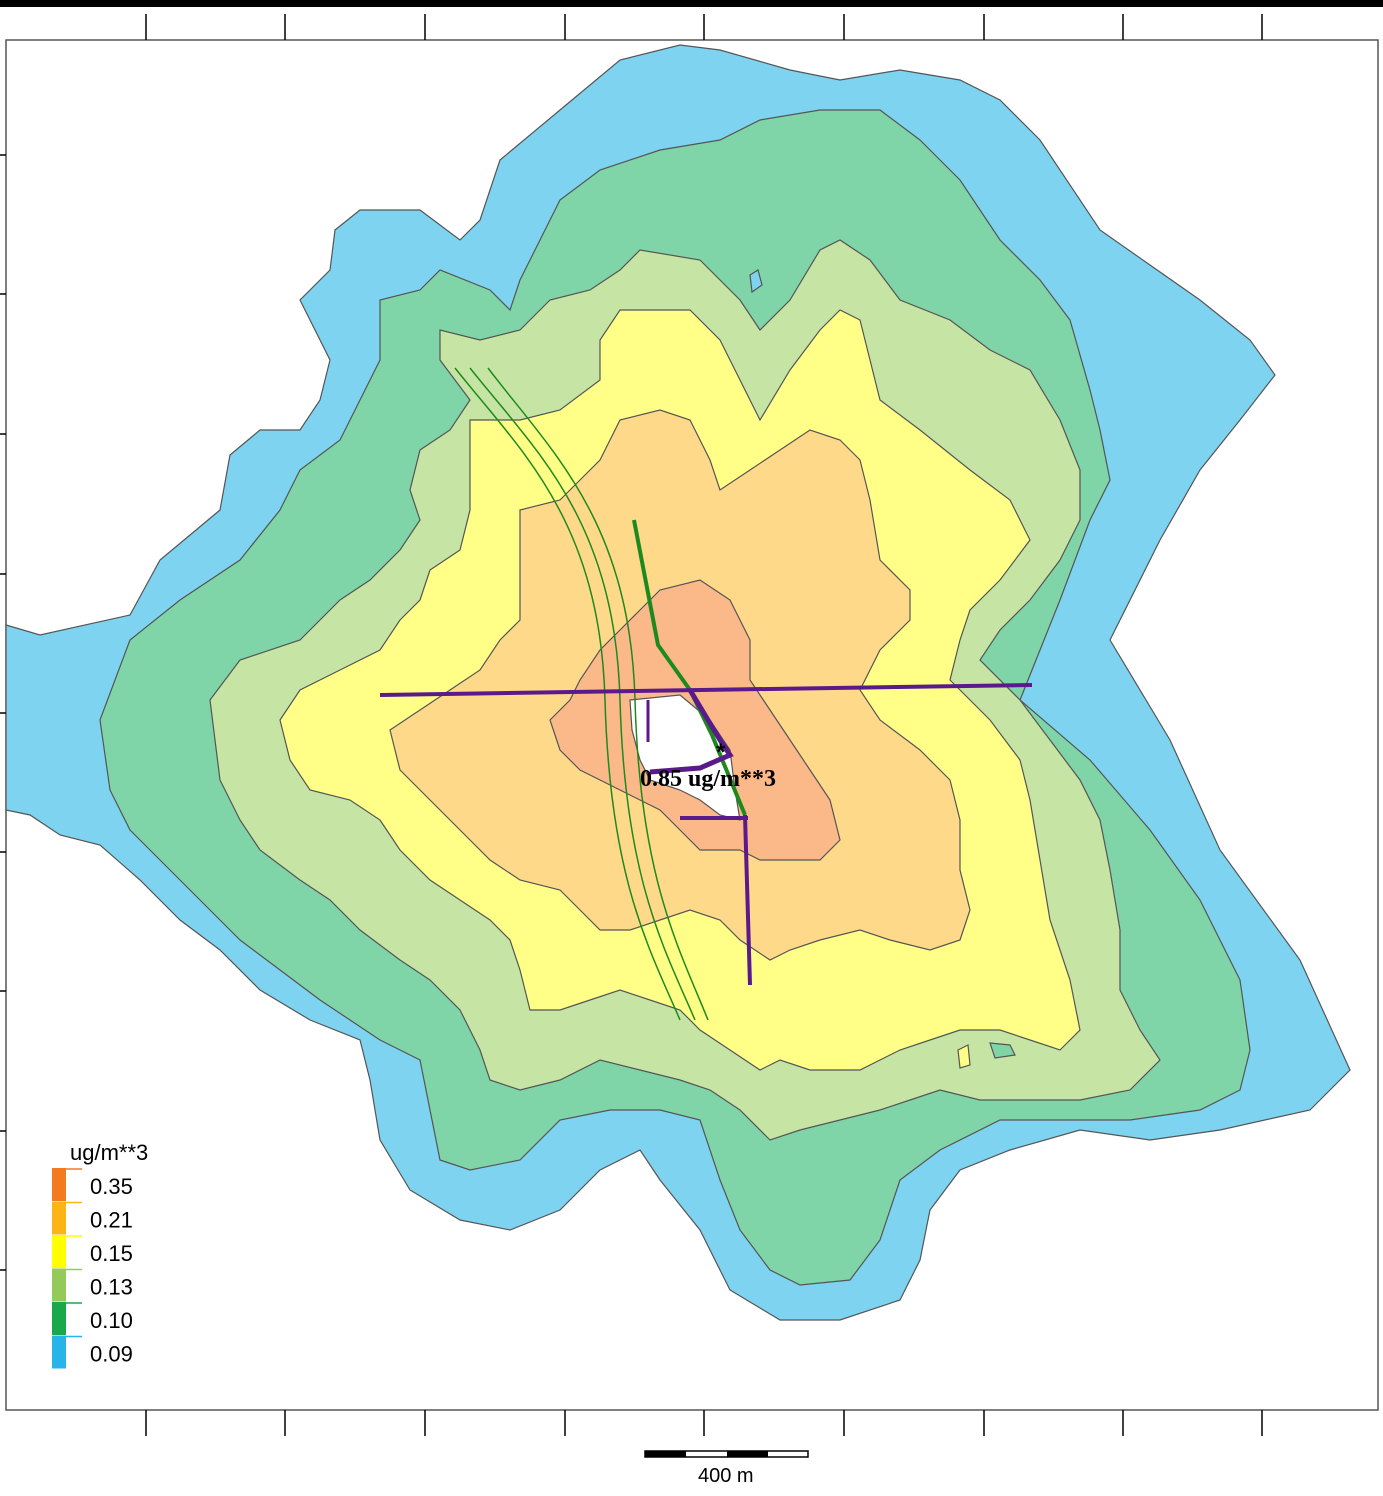 This screenshot has height=1496, width=1383. I want to click on max-concentration-label: 0.85 ug/m**3, so click(708, 779).